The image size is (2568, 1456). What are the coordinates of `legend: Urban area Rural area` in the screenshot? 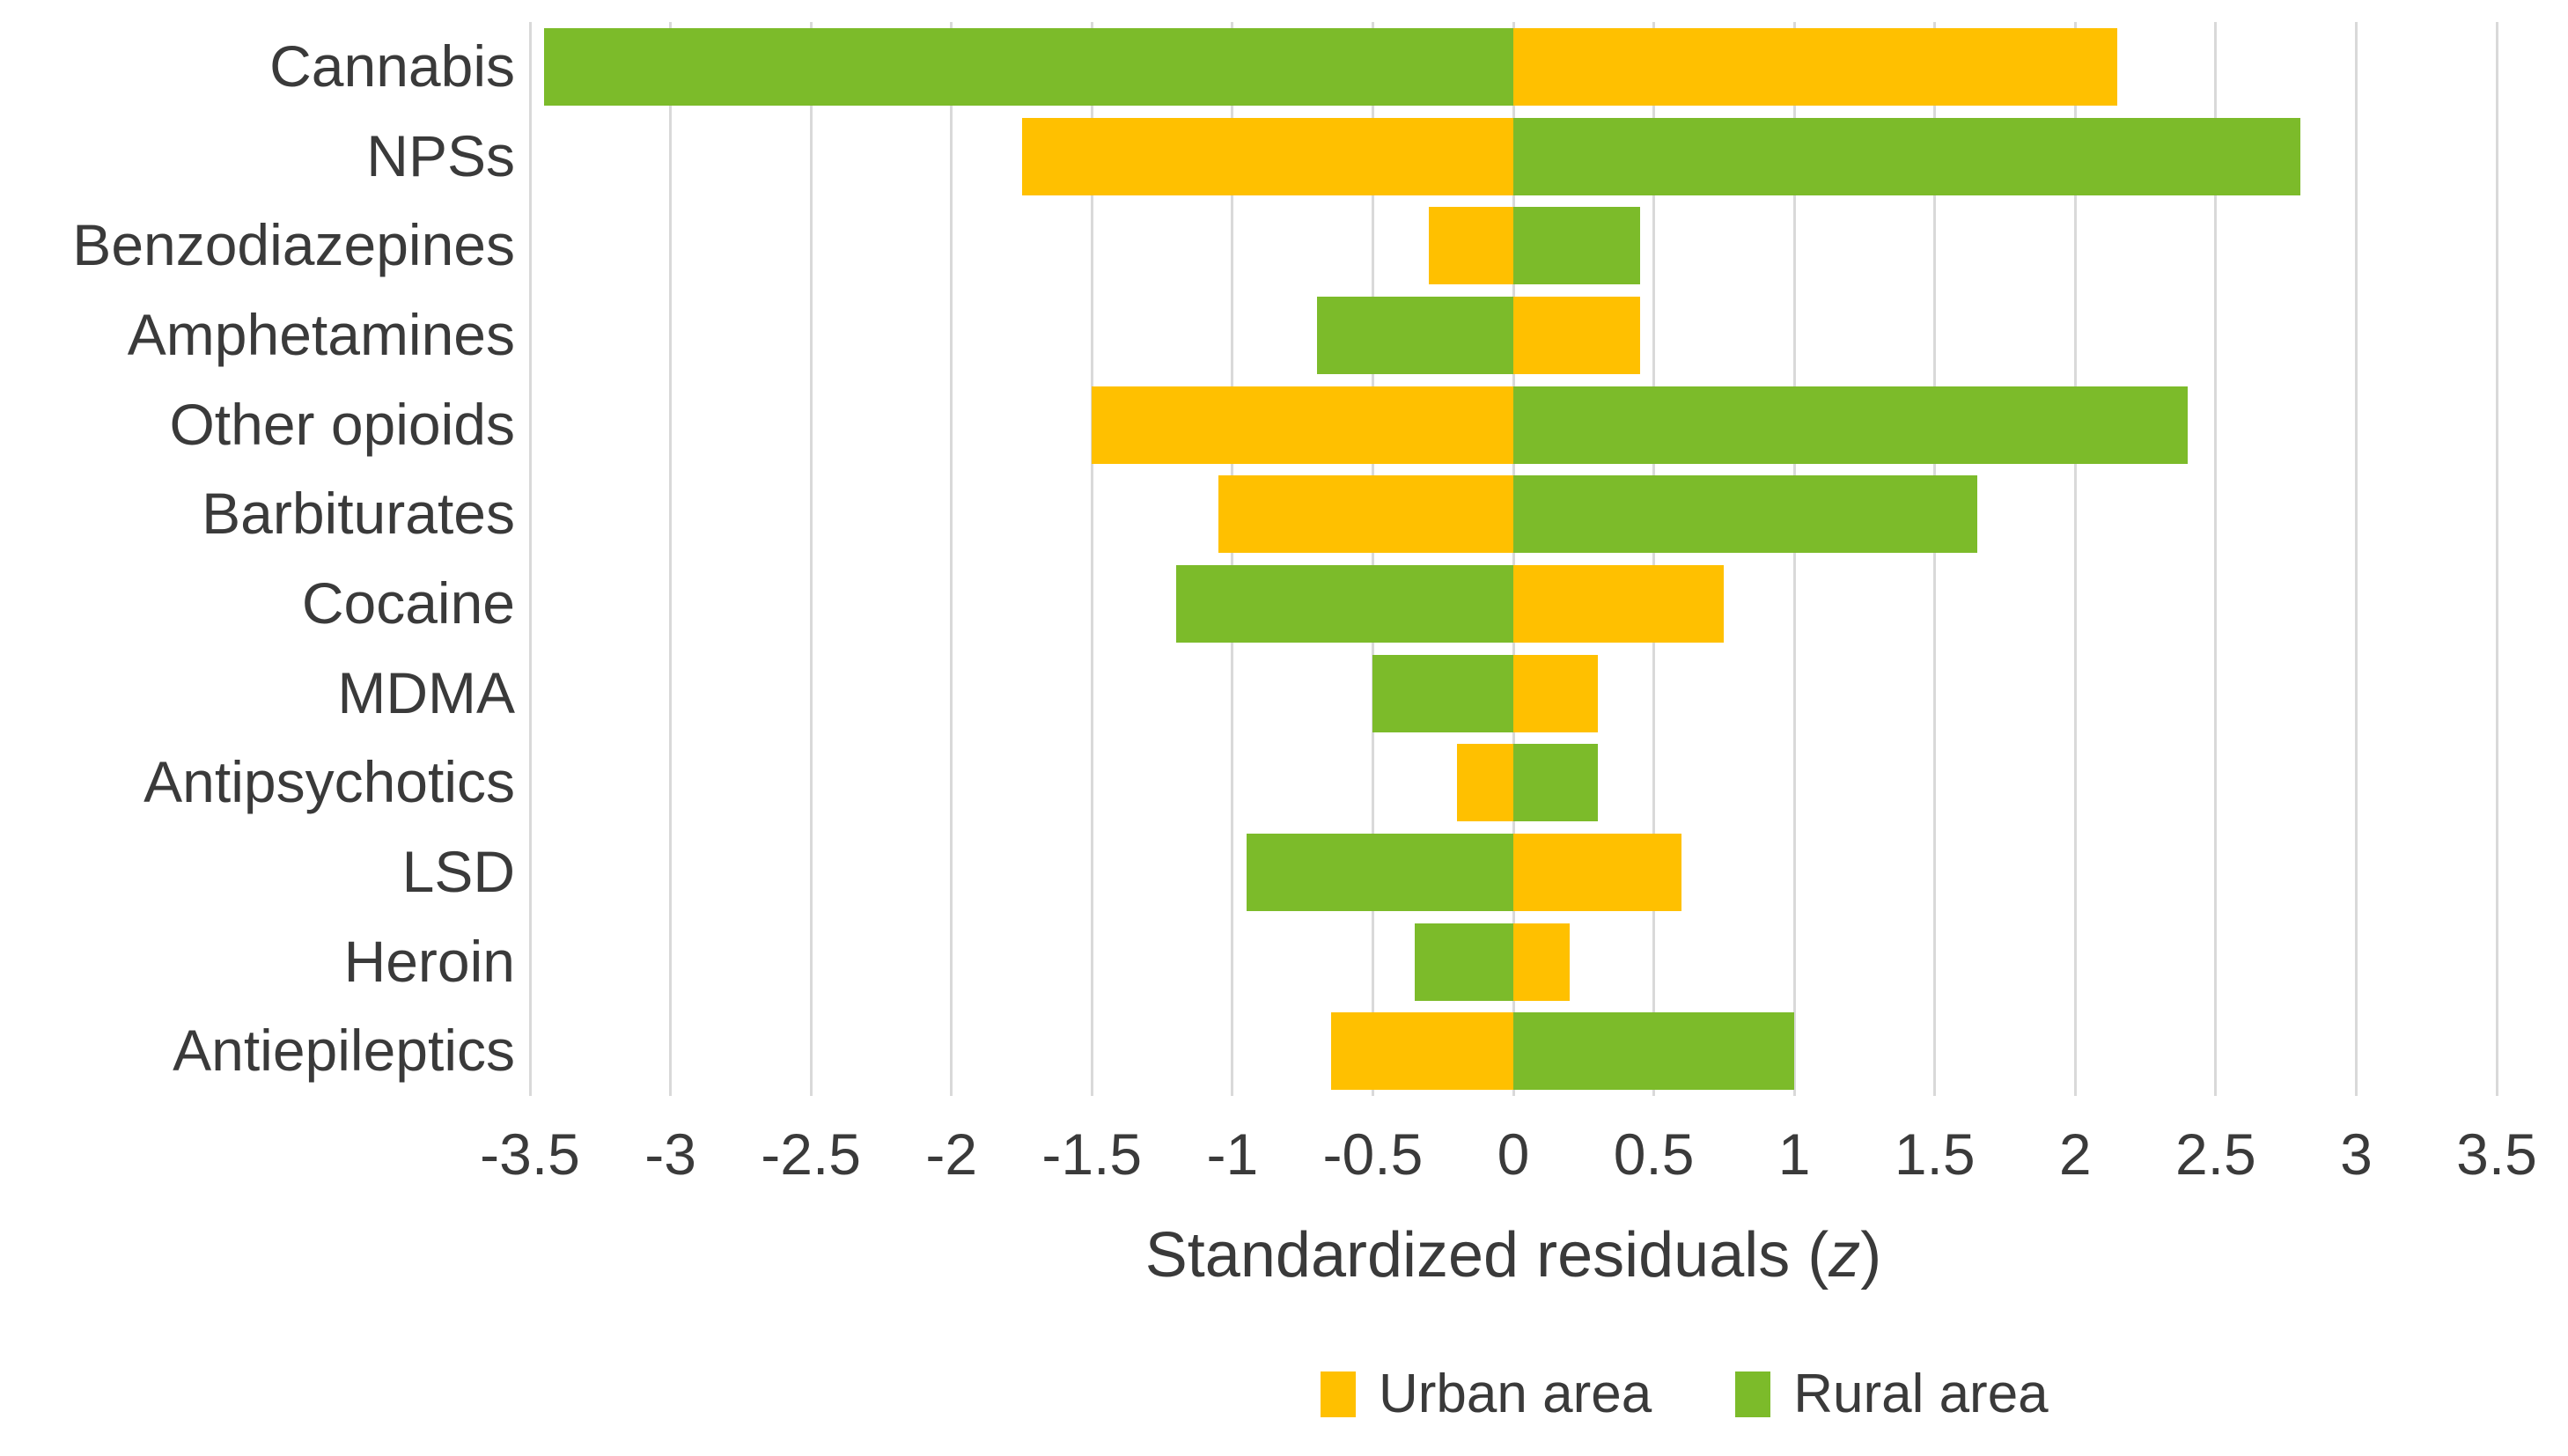 It's located at (1685, 1394).